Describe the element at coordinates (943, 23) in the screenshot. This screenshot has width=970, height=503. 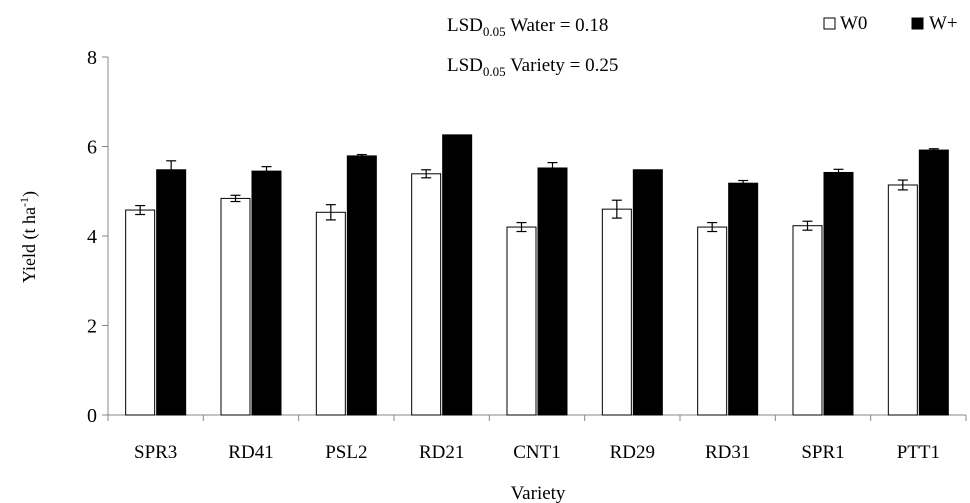
I see `legend-label-wplus: W+` at that location.